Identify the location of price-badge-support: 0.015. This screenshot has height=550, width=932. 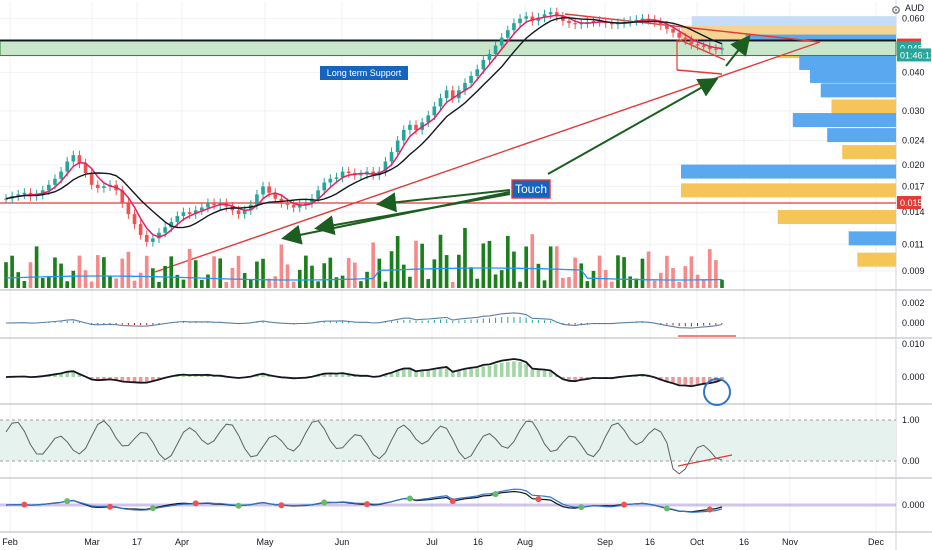
(911, 203).